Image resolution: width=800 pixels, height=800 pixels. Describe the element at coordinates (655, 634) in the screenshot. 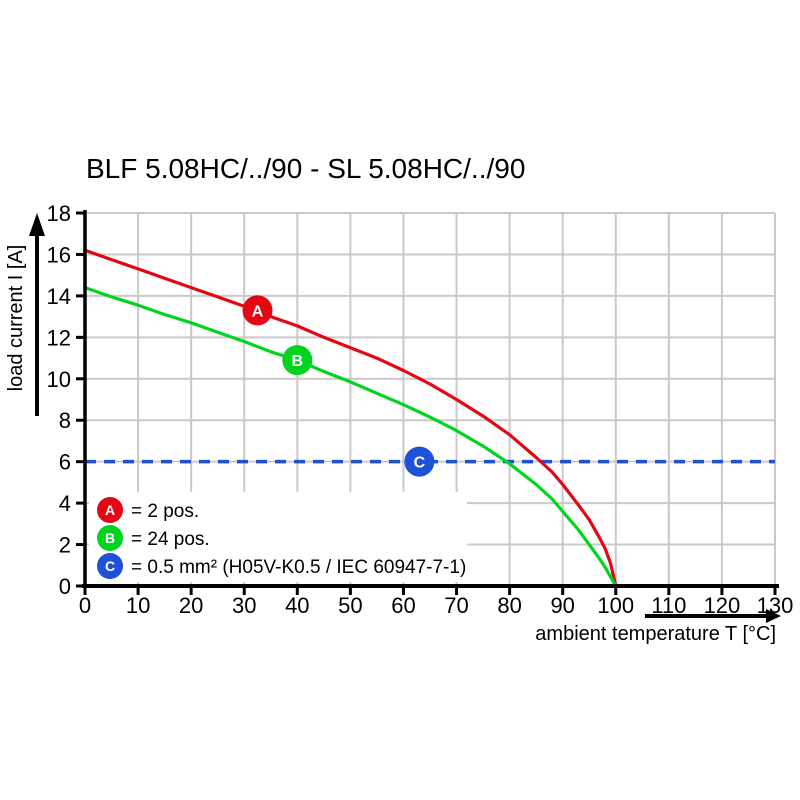

I see `x-axis-label: ambient temperature T [°C]` at that location.